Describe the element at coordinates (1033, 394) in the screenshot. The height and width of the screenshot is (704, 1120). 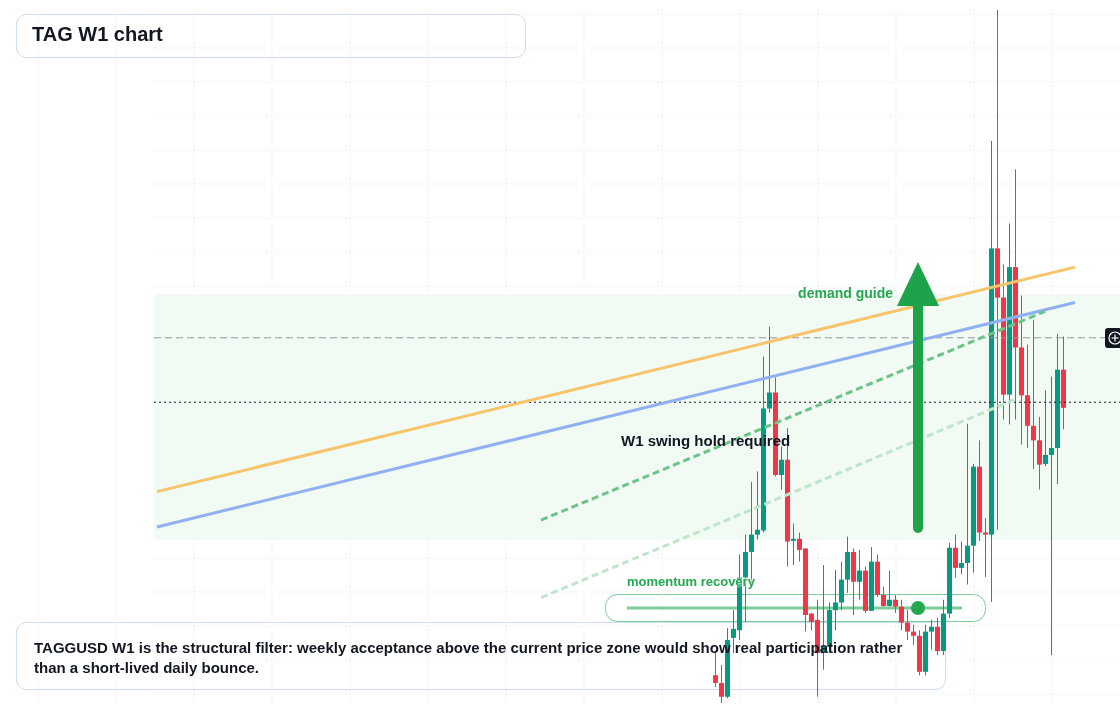
I see `candlestick` at that location.